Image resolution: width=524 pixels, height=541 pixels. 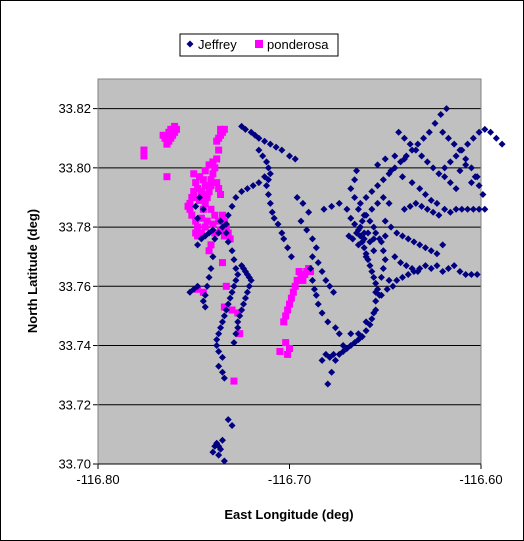 I want to click on y-tick-label: 33.76, so click(x=74, y=286).